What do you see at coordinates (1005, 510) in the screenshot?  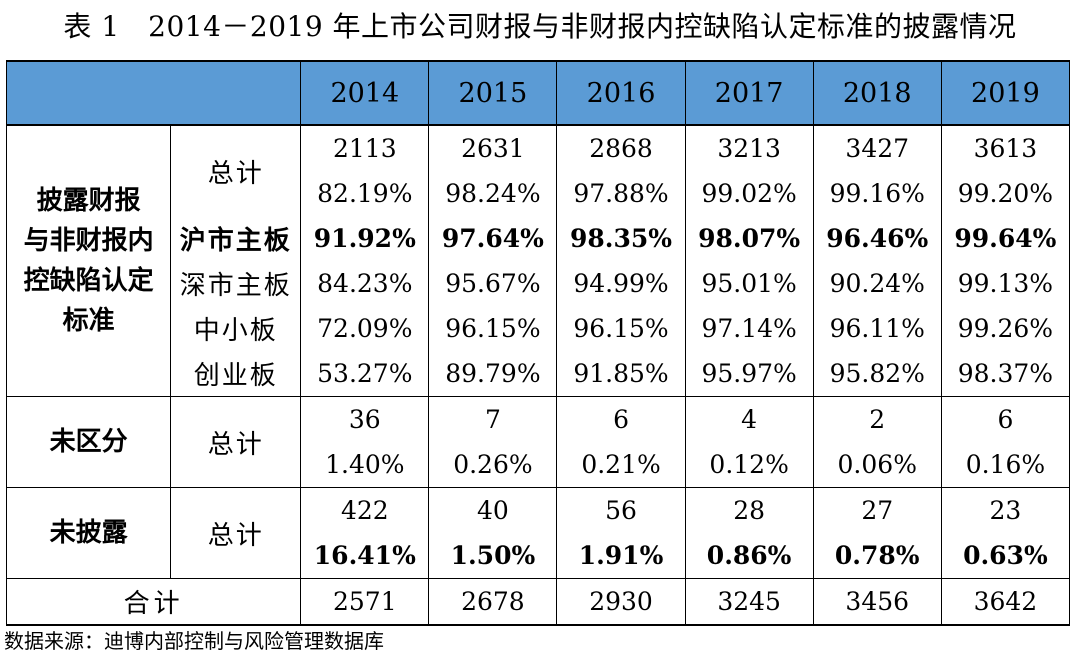 I see `table-cell: 23` at bounding box center [1005, 510].